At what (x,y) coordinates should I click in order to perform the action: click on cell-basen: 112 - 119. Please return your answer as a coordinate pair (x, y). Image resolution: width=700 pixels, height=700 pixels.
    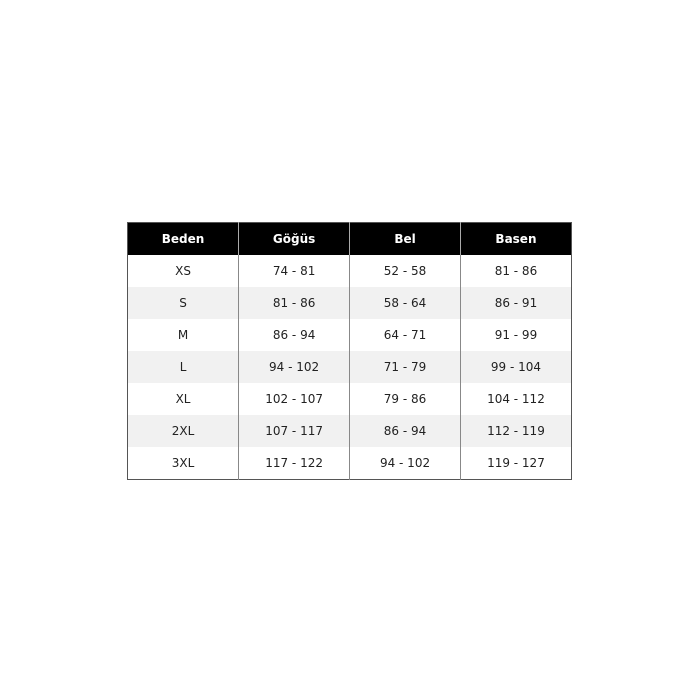
    Looking at the image, I should click on (515, 431).